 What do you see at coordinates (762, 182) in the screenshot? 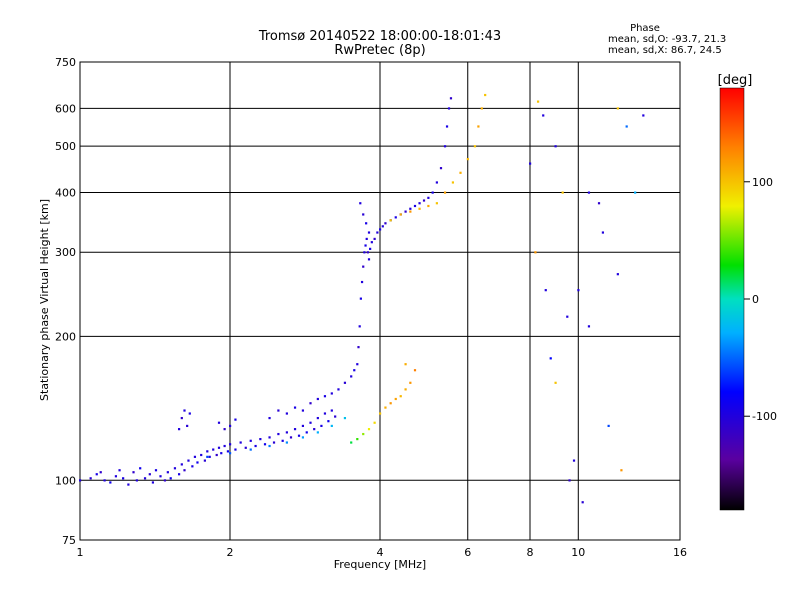
I see `colorbar-tick-label: 100` at bounding box center [762, 182].